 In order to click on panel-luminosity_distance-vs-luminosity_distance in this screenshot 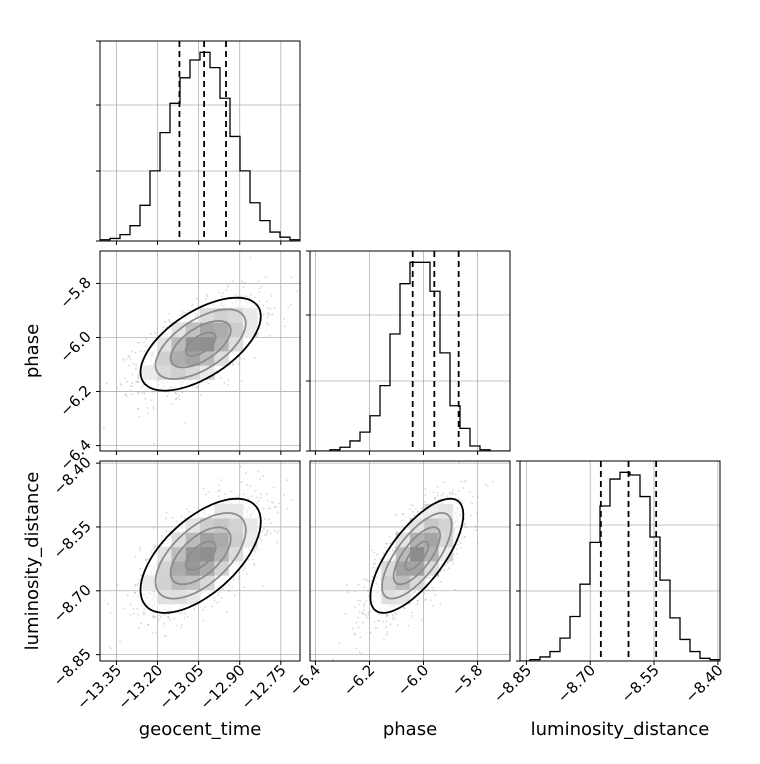, I will do `click(618, 562)`.